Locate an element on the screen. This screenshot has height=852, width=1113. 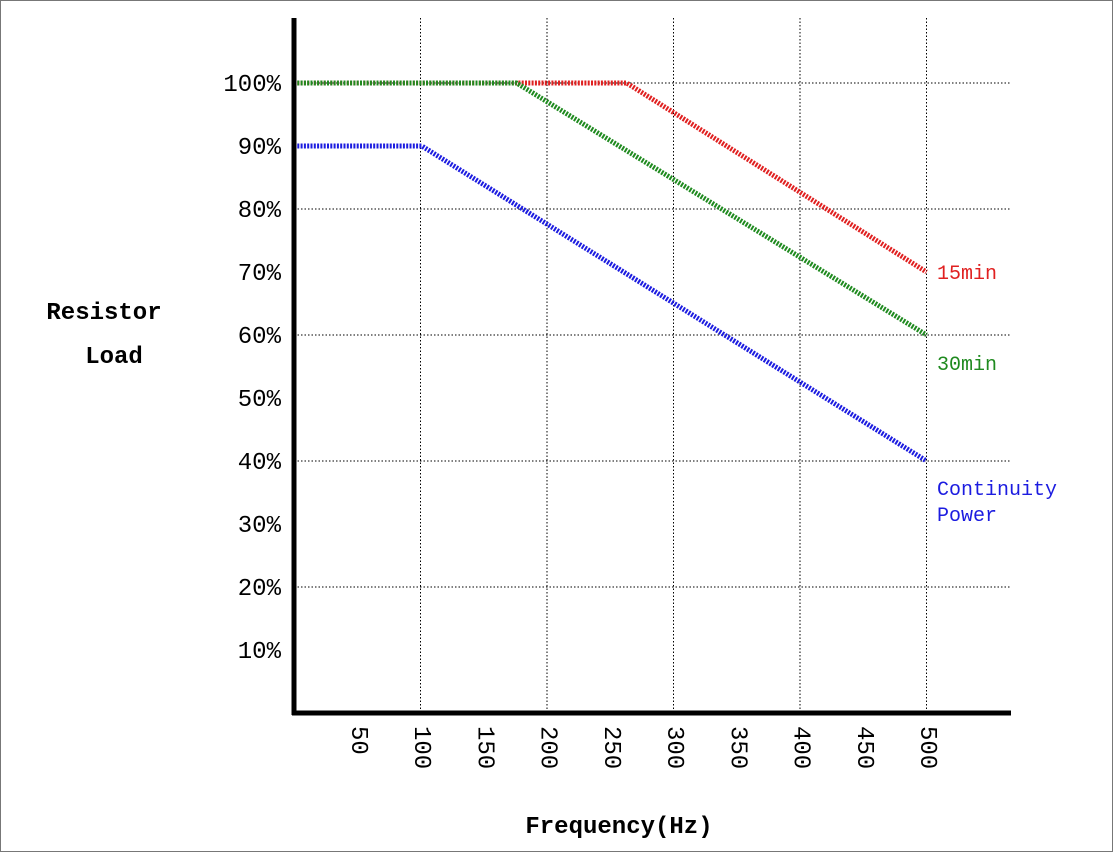
y-tick-label: 80% is located at coordinates (260, 211).